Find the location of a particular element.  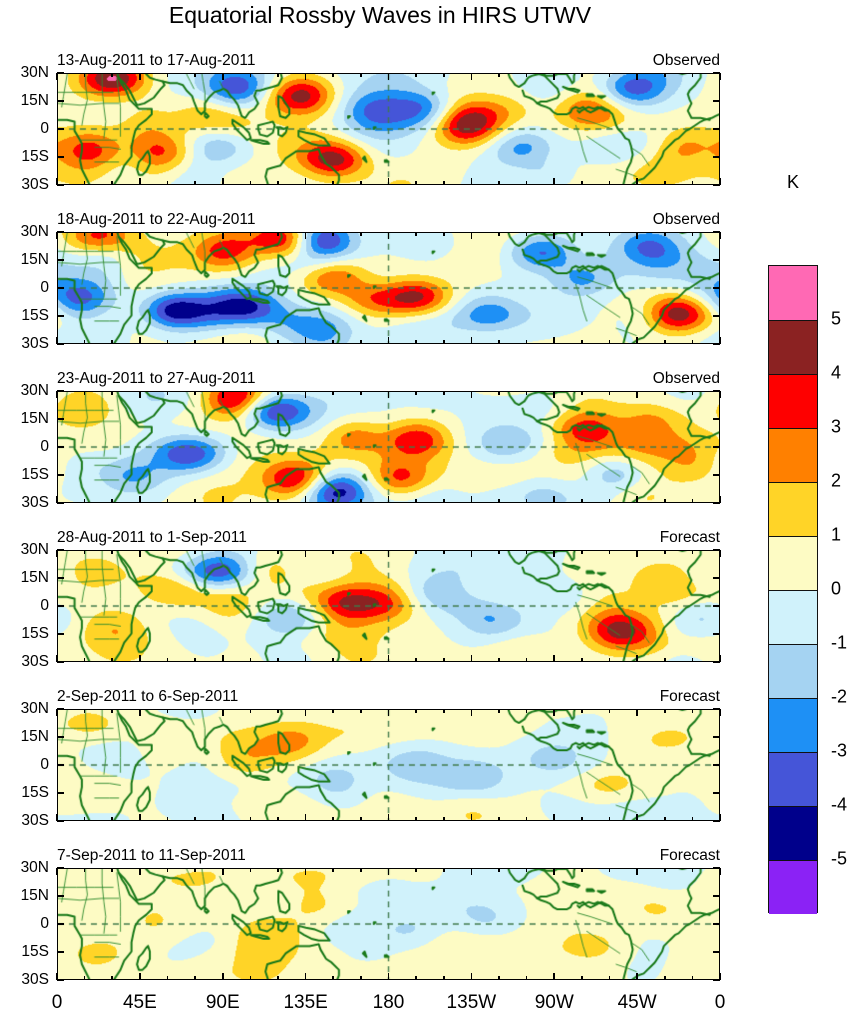

y-tick-label-p1-15N: 15N is located at coordinates (34, 100).